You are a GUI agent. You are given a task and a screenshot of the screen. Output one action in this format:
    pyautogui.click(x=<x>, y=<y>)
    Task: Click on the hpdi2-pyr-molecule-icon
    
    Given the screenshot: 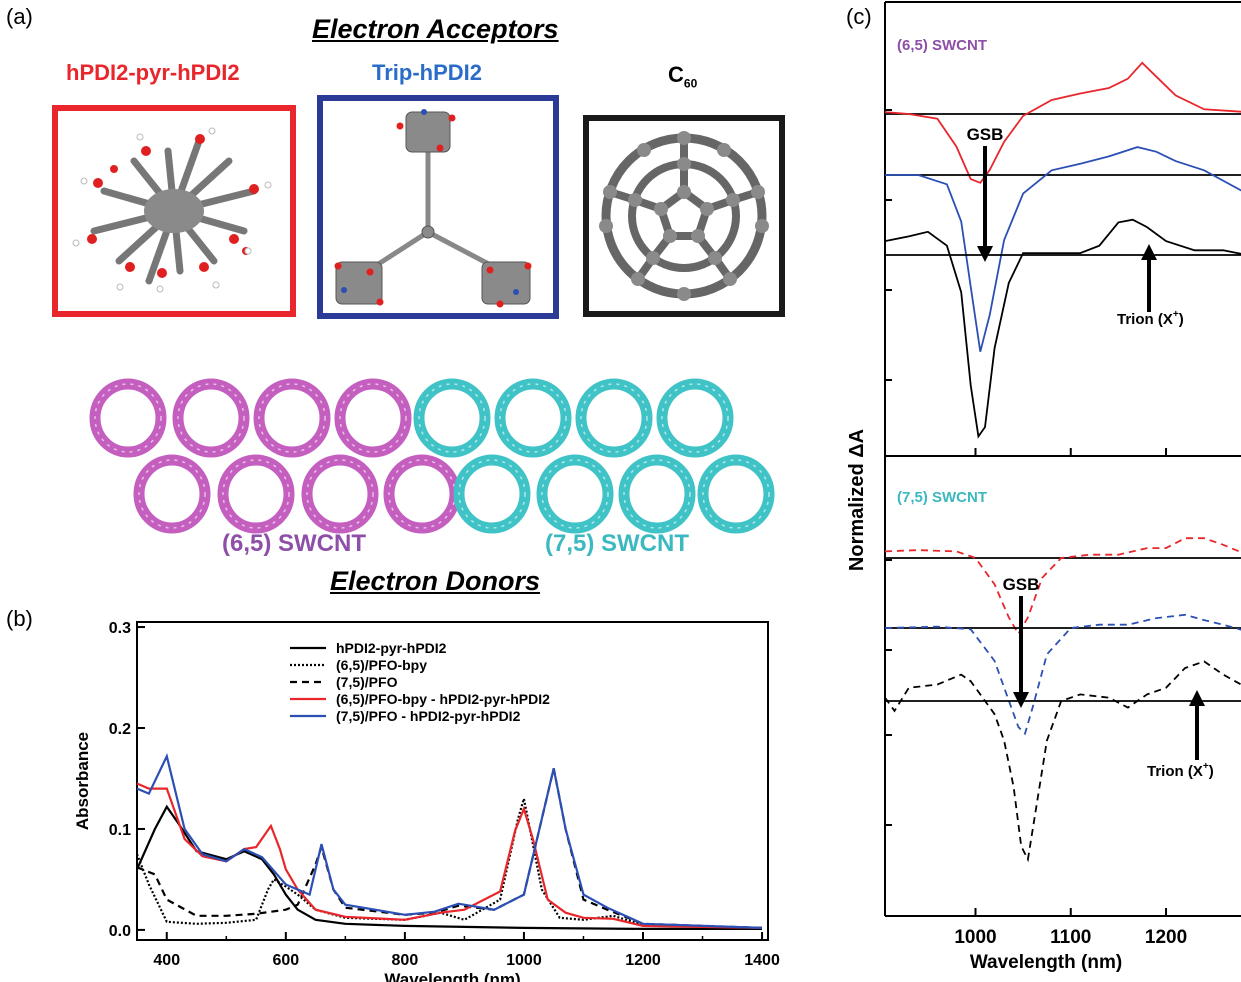 What is the action you would take?
    pyautogui.click(x=172, y=210)
    